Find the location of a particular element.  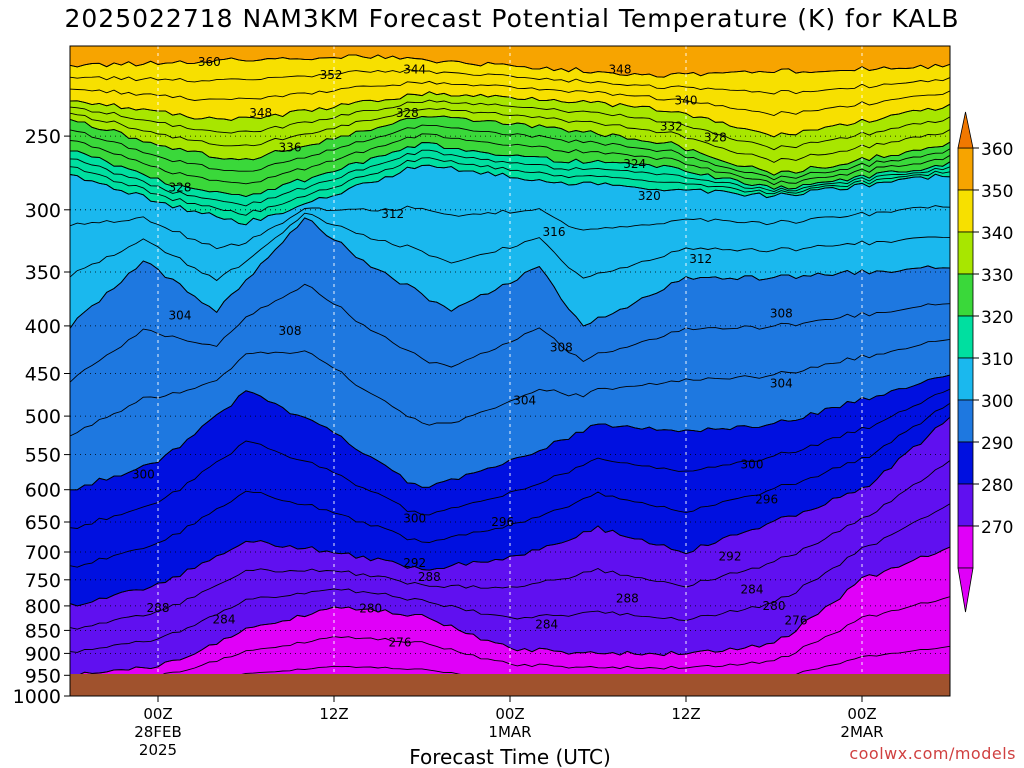

colorbar-label: 350 is located at coordinates (997, 192).